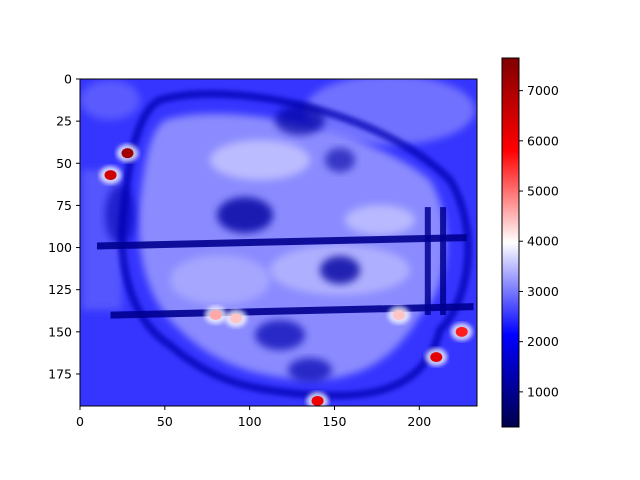  What do you see at coordinates (543, 191) in the screenshot?
I see `colorbar-tick-label: 5000` at bounding box center [543, 191].